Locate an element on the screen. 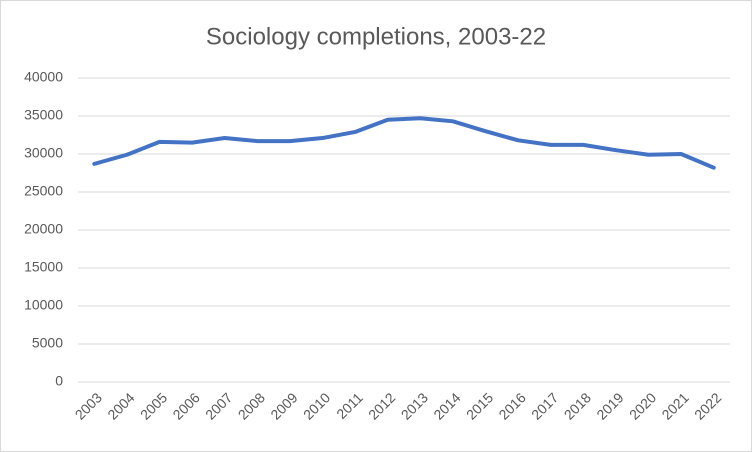  y-tick-label: 5000 is located at coordinates (47, 343).